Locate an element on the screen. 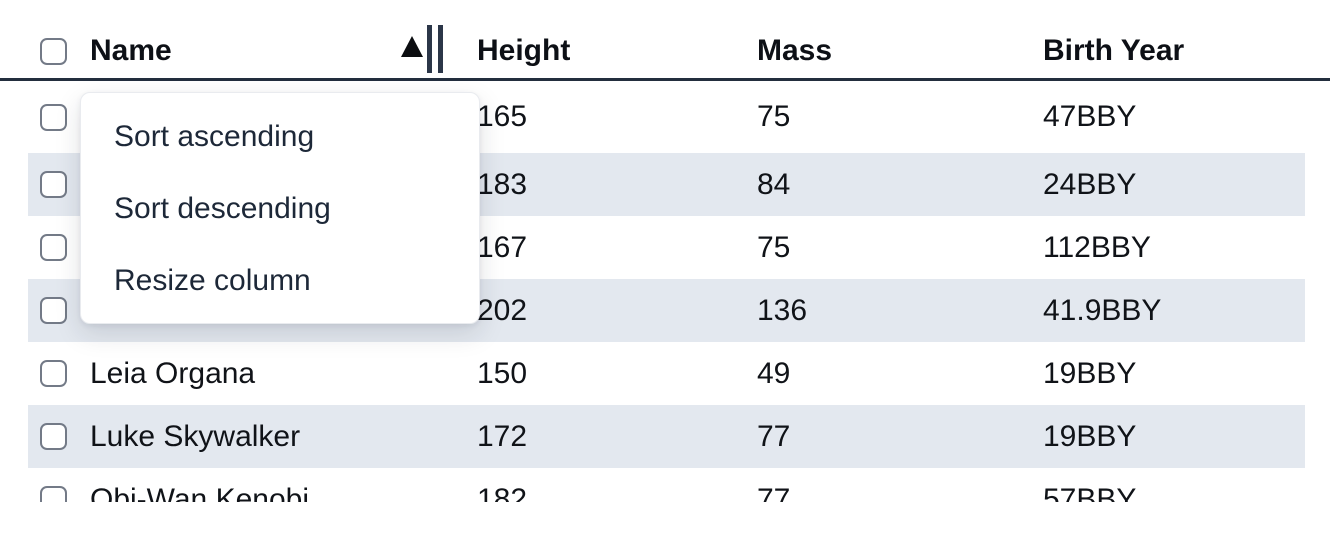 The height and width of the screenshot is (536, 1330). cell-height: 165 is located at coordinates (502, 116).